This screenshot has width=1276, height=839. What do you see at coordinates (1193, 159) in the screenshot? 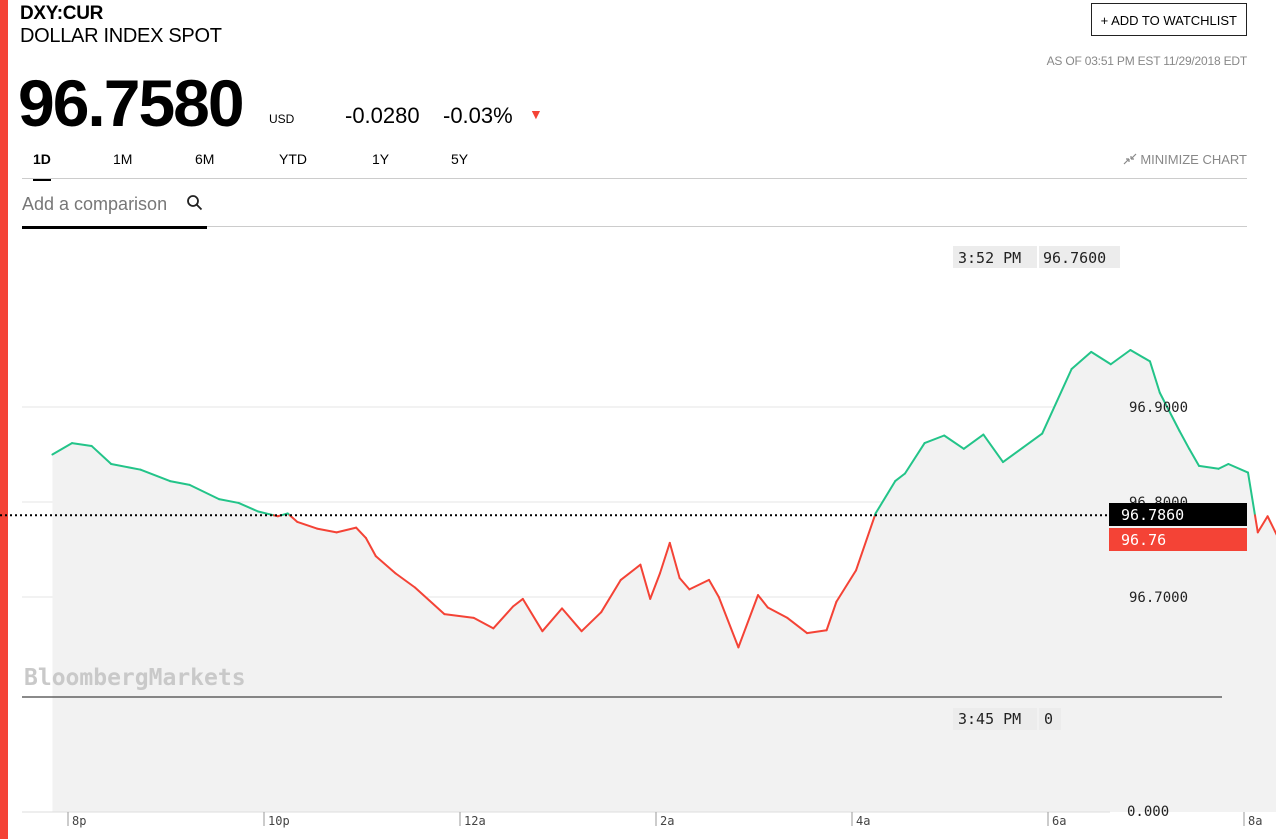
I see `minimize-chart-label: MINIMIZE CHART` at bounding box center [1193, 159].